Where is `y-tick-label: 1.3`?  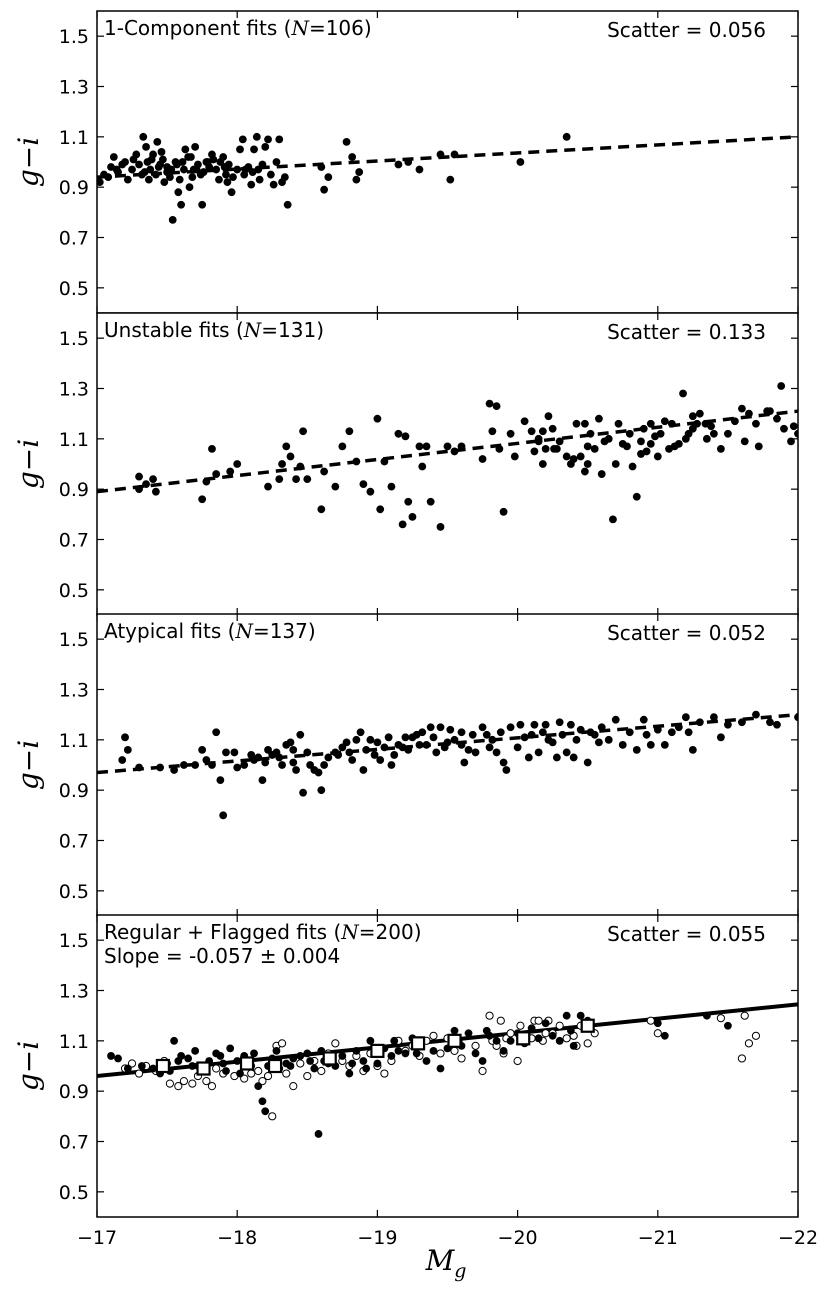 y-tick-label: 1.3 is located at coordinates (74, 390).